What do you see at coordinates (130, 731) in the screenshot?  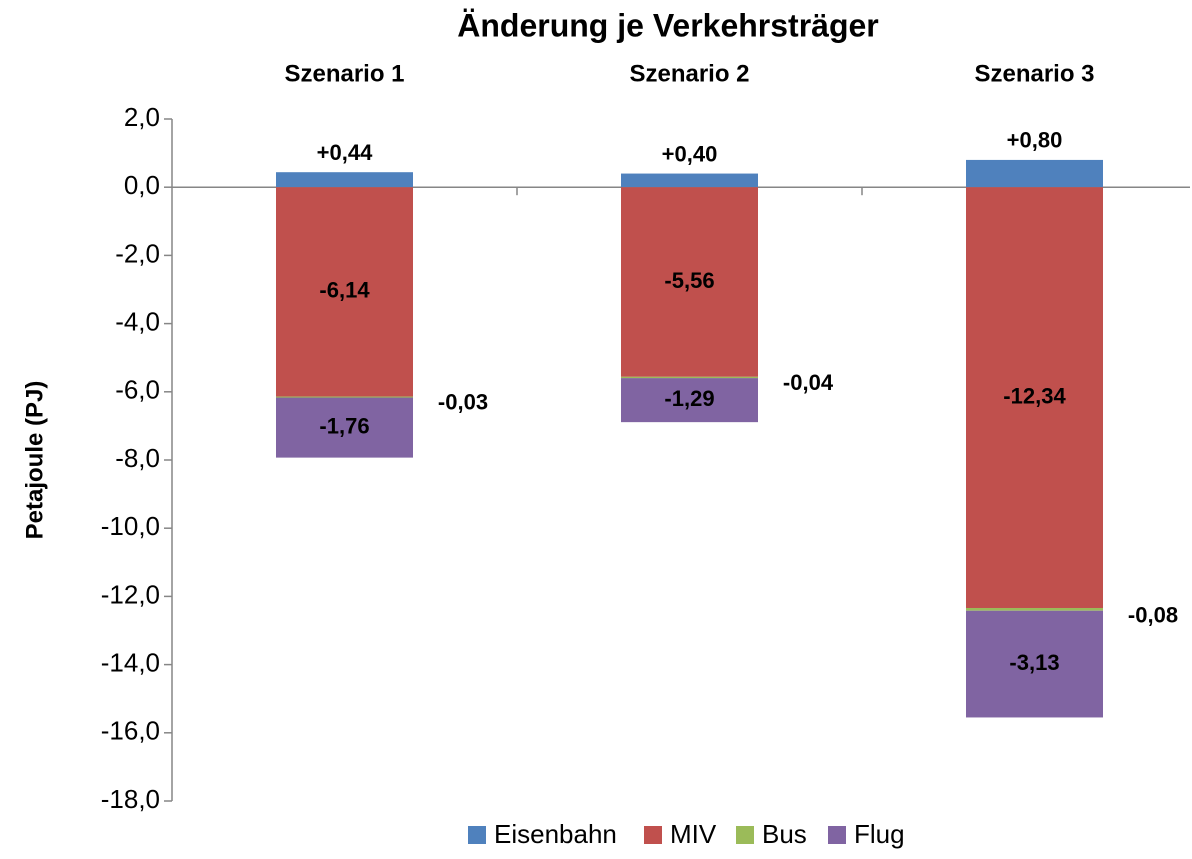 I see `y-tick-label: -16,0` at bounding box center [130, 731].